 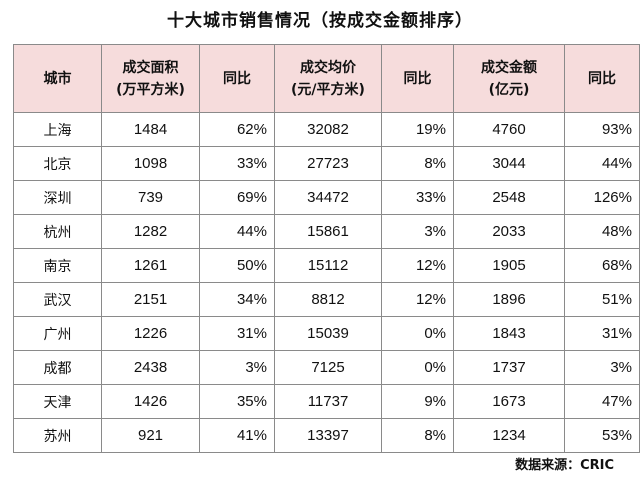 I want to click on cell-area: 739, so click(x=150, y=197).